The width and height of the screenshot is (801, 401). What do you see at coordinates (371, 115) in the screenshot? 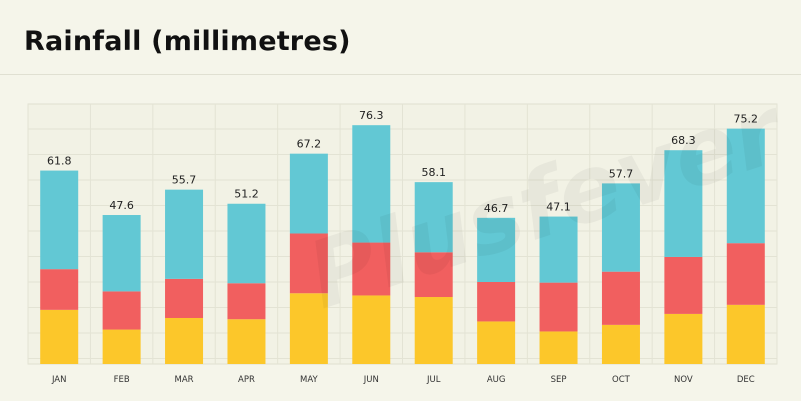
I see `value-label-jun: 76.3` at bounding box center [371, 115].